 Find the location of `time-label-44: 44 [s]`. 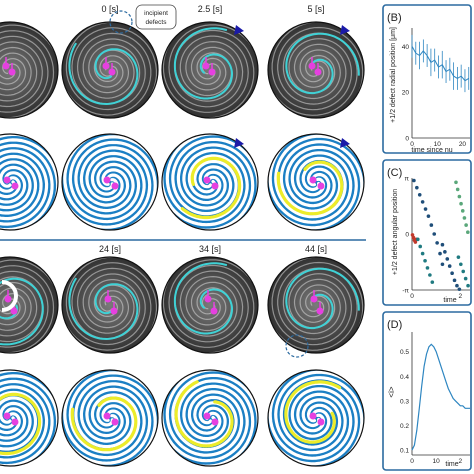

time-label-44: 44 [s] is located at coordinates (316, 249).